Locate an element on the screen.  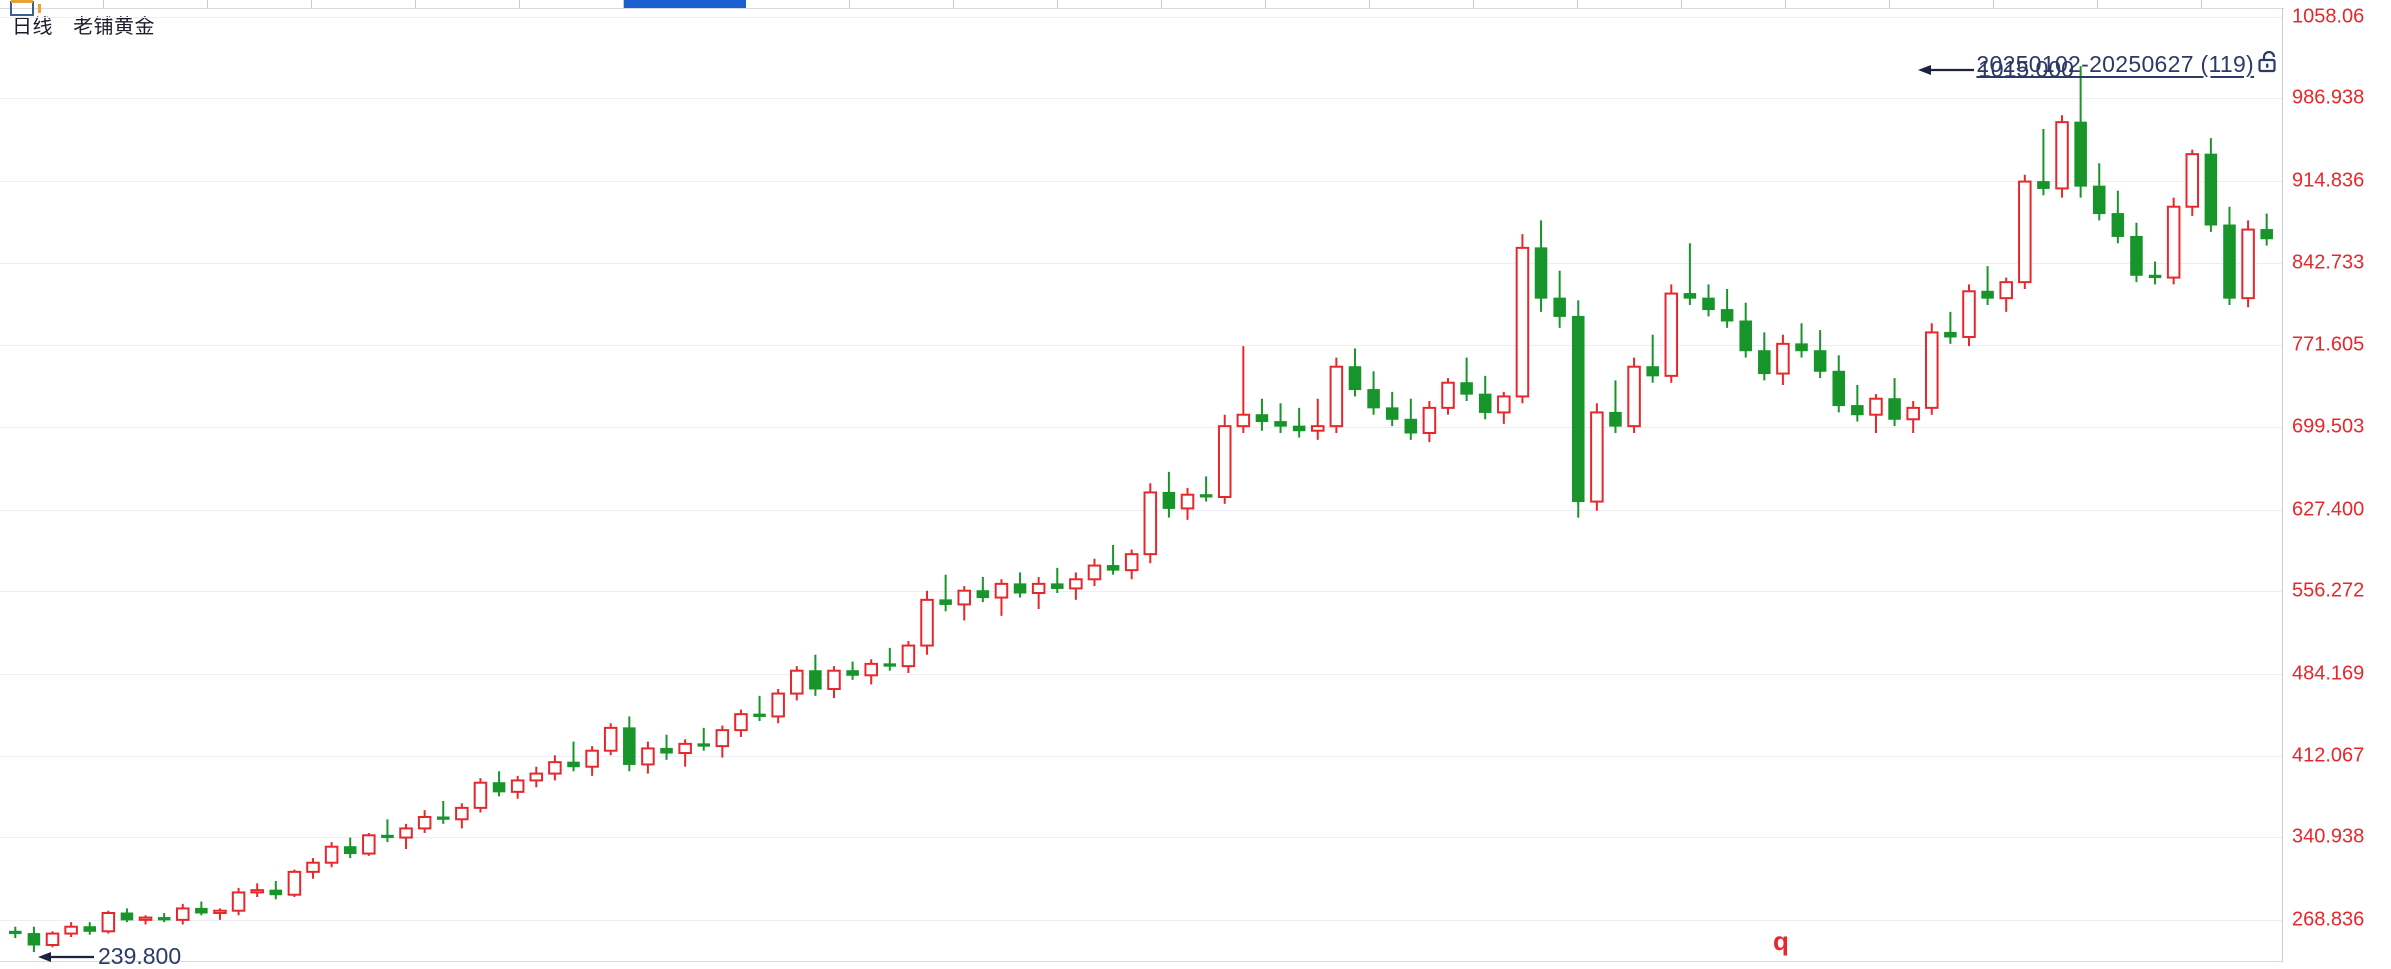
unlock-icon is located at coordinates (2269, 64).